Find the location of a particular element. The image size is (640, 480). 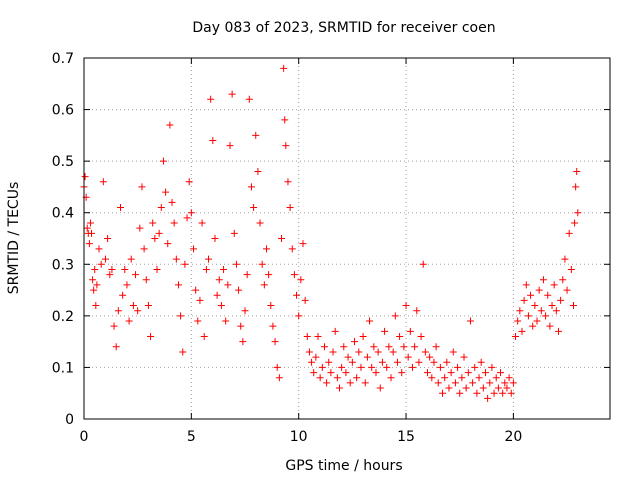

x-tick-label: 15 is located at coordinates (406, 437).